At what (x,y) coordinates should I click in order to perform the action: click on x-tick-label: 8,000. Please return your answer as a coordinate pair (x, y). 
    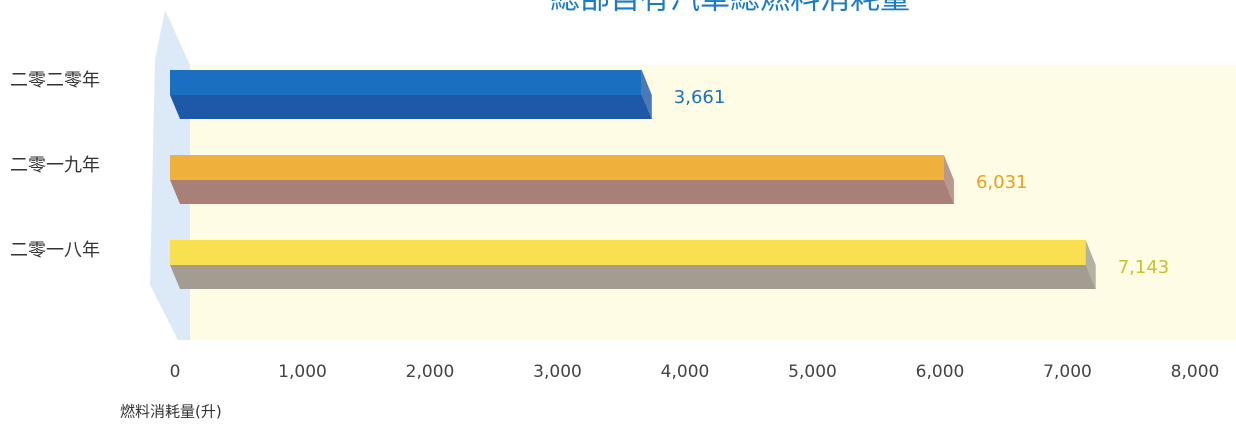
    Looking at the image, I should click on (1195, 372).